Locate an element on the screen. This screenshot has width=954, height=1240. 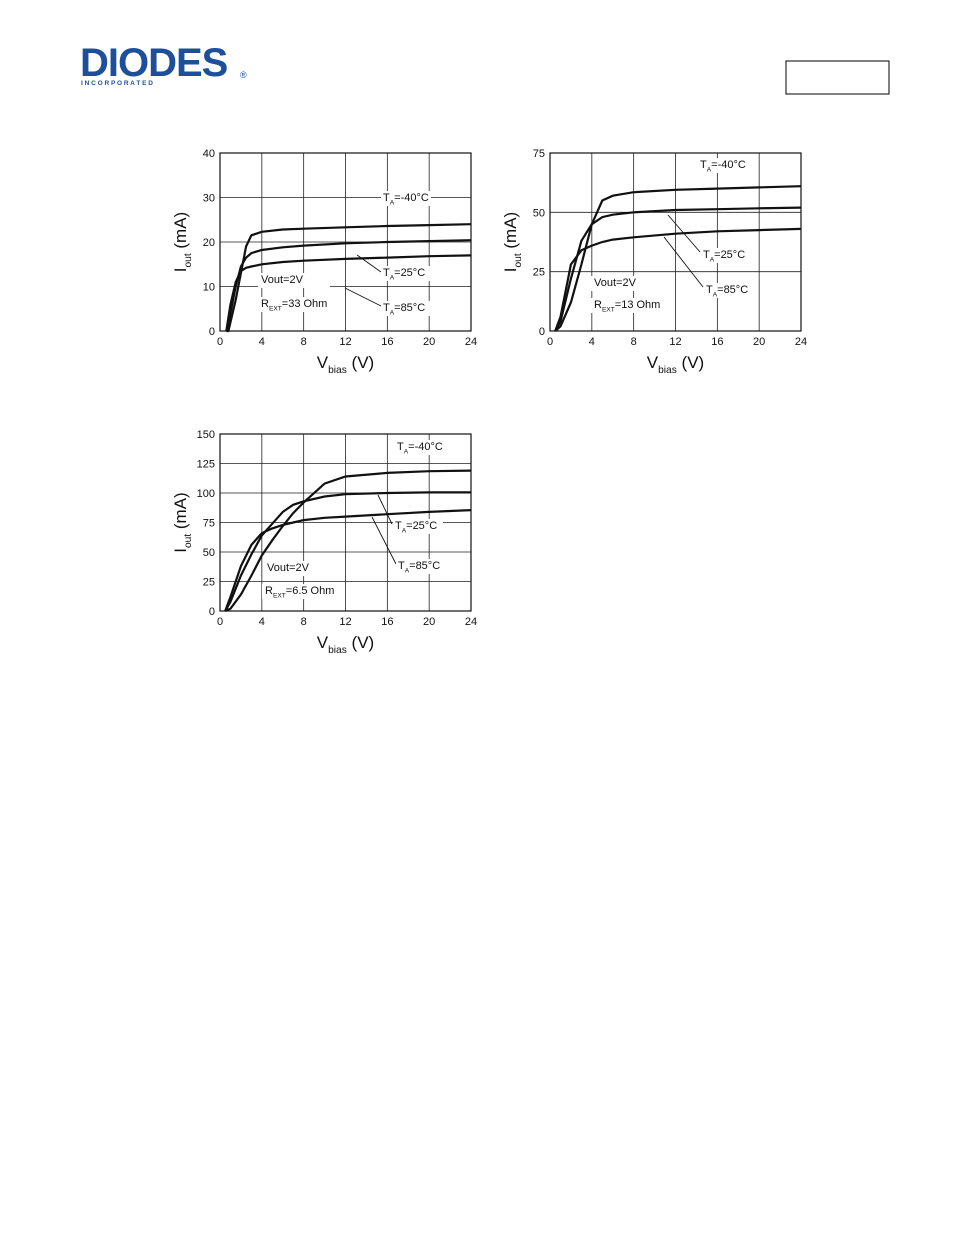
y-tick-label: 40 is located at coordinates (209, 154).